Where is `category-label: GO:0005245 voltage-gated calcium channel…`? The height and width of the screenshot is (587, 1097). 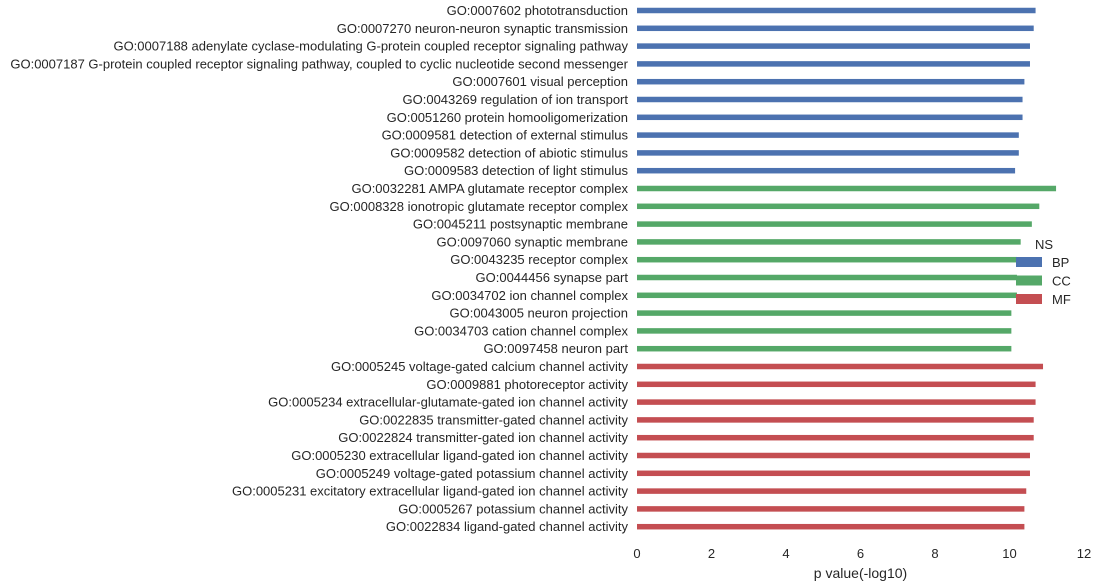
category-label: GO:0005245 voltage-gated calcium channel… is located at coordinates (480, 366).